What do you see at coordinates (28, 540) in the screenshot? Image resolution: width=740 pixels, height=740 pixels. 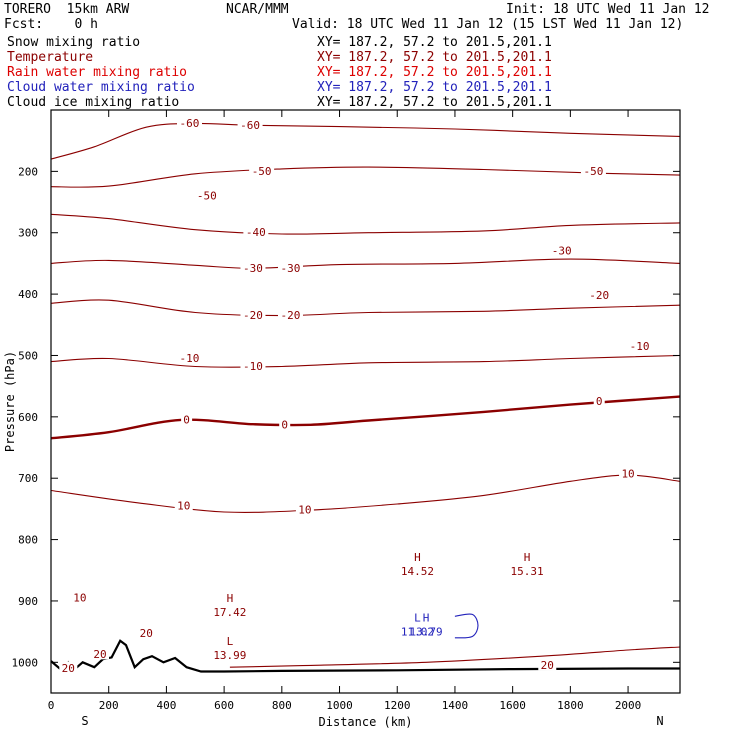 I see `y-tick-label: 800` at bounding box center [28, 540].